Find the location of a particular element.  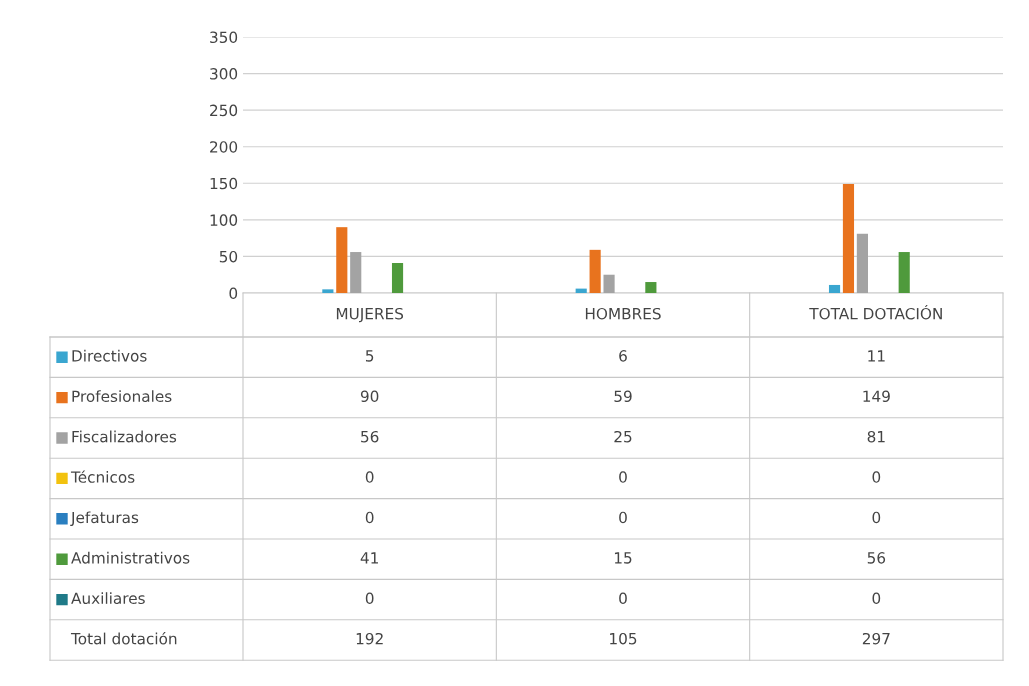

x-tick-label: TOTAL DOTACIÓN is located at coordinates (875, 312).